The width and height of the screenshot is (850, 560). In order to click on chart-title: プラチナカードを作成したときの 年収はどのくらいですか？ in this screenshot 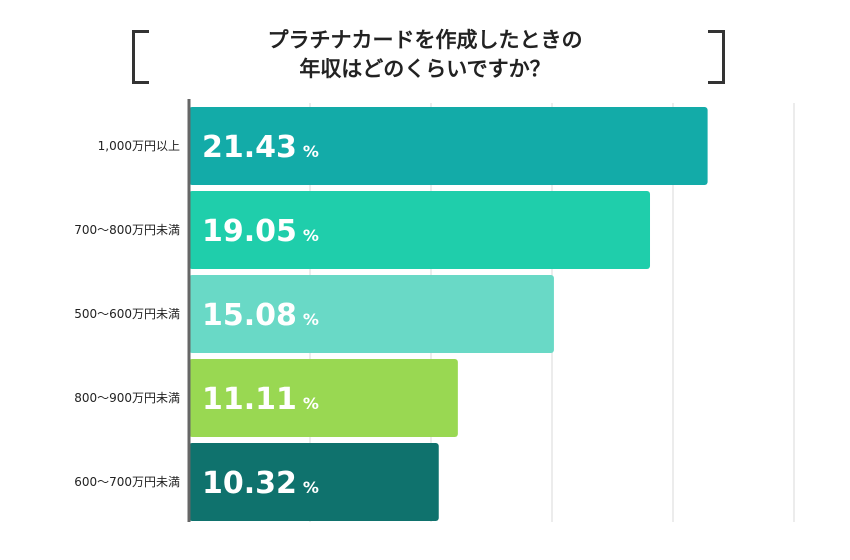, I will do `click(425, 55)`.